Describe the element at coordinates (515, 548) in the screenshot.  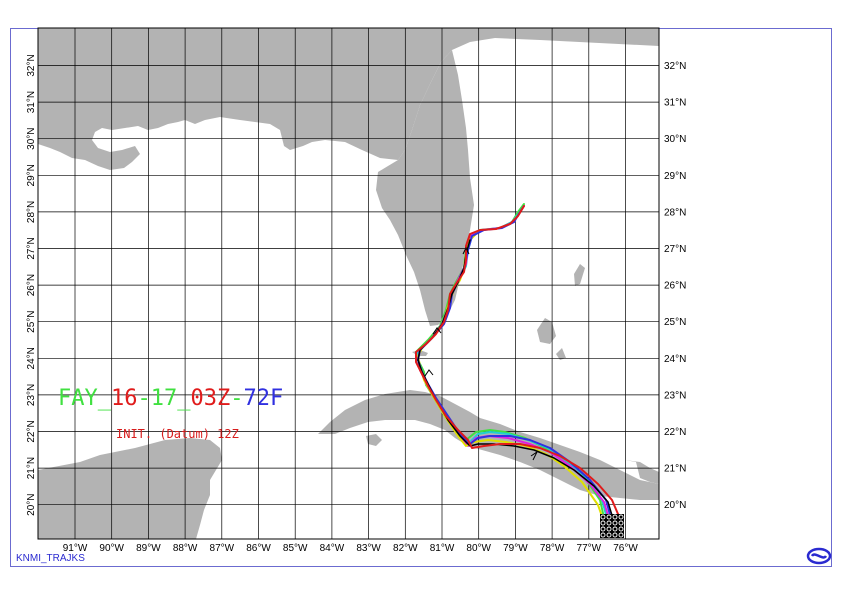
I see `lon-tick-label: 79°W` at that location.